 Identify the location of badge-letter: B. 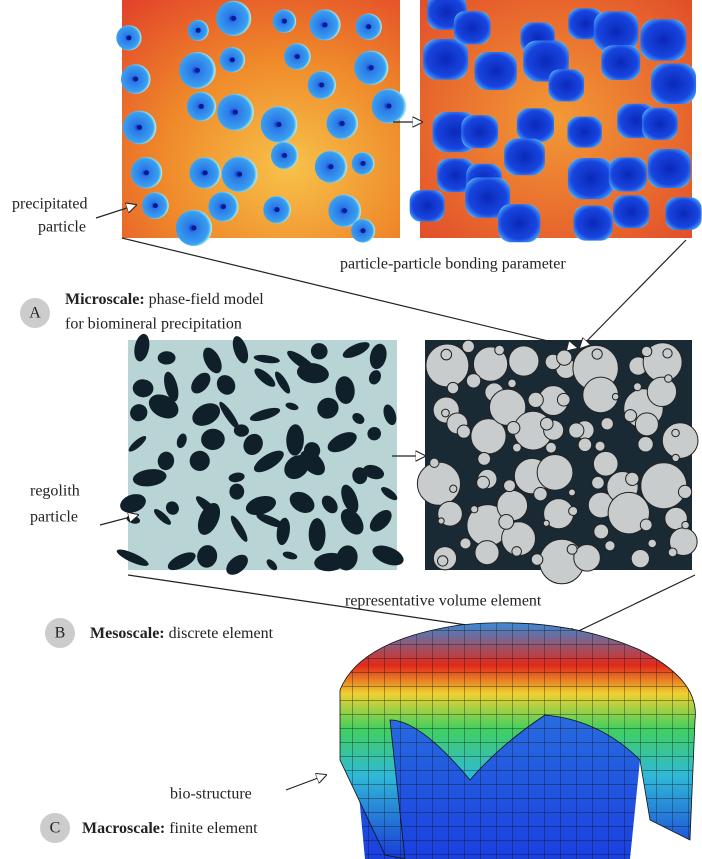
(60, 633).